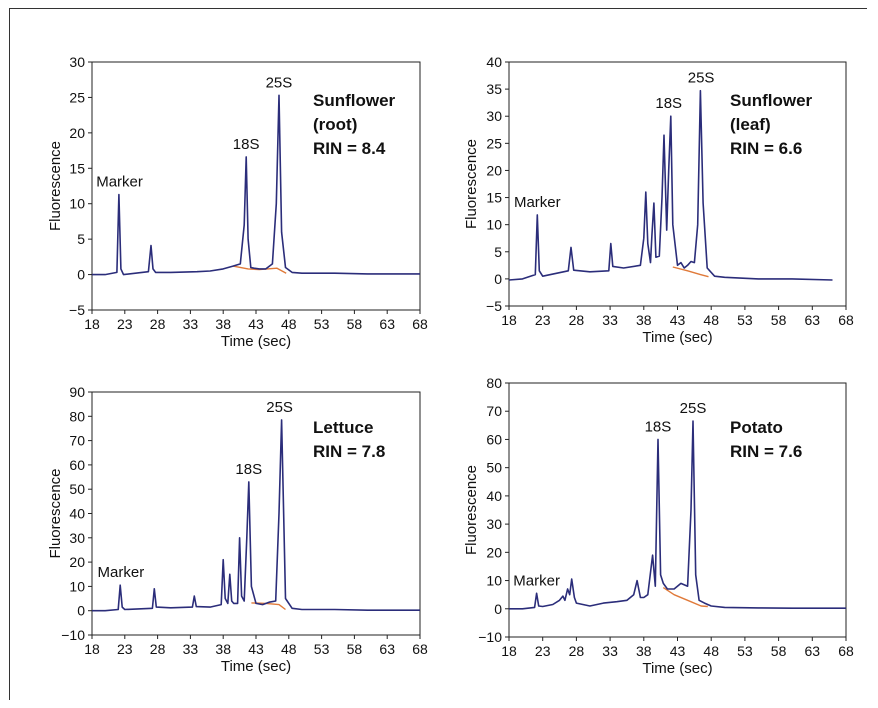  Describe the element at coordinates (77, 392) in the screenshot. I see `y-tick-label: 90` at that location.